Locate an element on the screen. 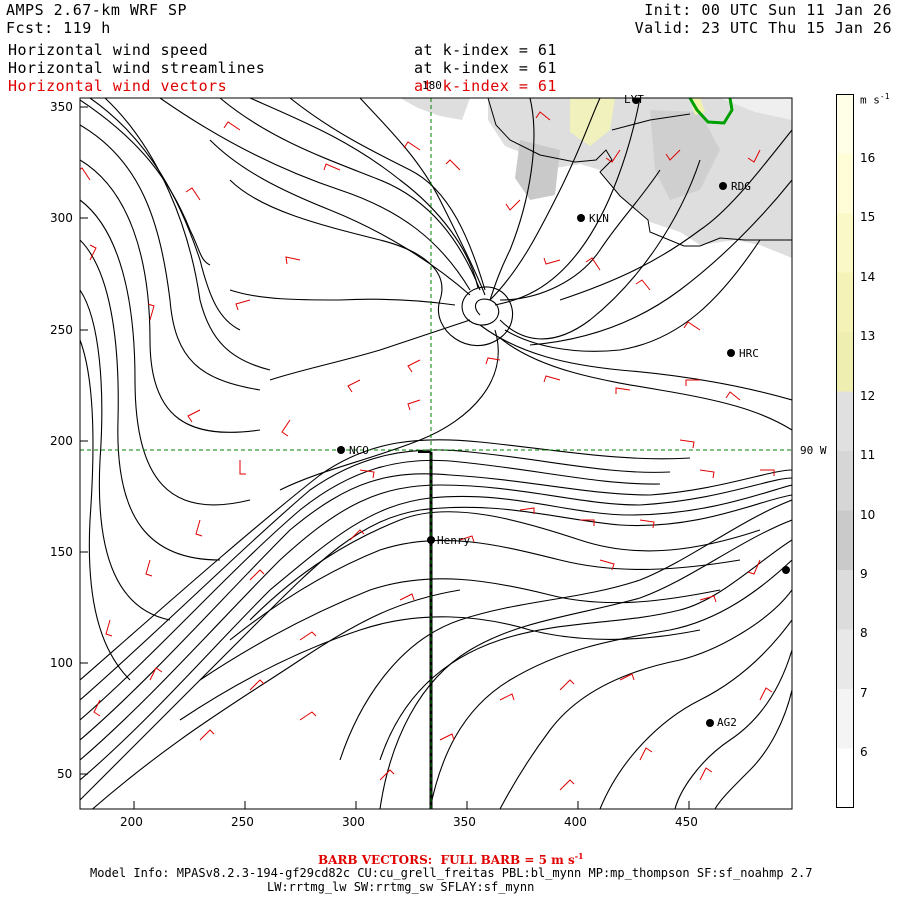 The width and height of the screenshot is (900, 900). barb-note: BARB VECTORS: FULL BARB = 5 m s-1 is located at coordinates (451, 859).